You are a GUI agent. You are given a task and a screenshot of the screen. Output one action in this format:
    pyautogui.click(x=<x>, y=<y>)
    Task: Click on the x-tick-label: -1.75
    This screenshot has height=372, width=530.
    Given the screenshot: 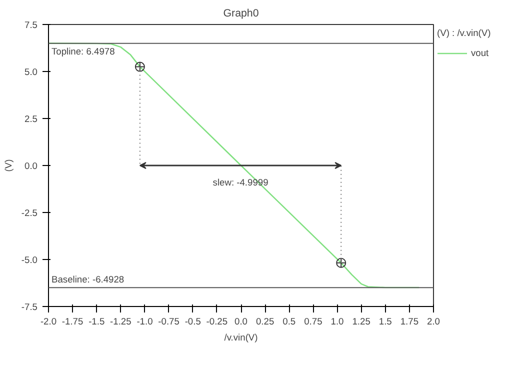 What is the action you would take?
    pyautogui.click(x=73, y=321)
    